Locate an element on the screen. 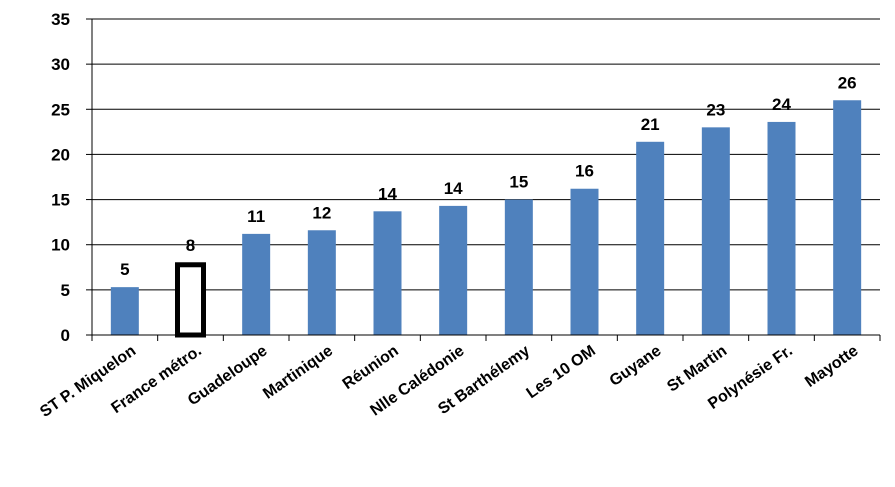 This screenshot has width=895, height=487. y-tick-label: 10 is located at coordinates (60, 245).